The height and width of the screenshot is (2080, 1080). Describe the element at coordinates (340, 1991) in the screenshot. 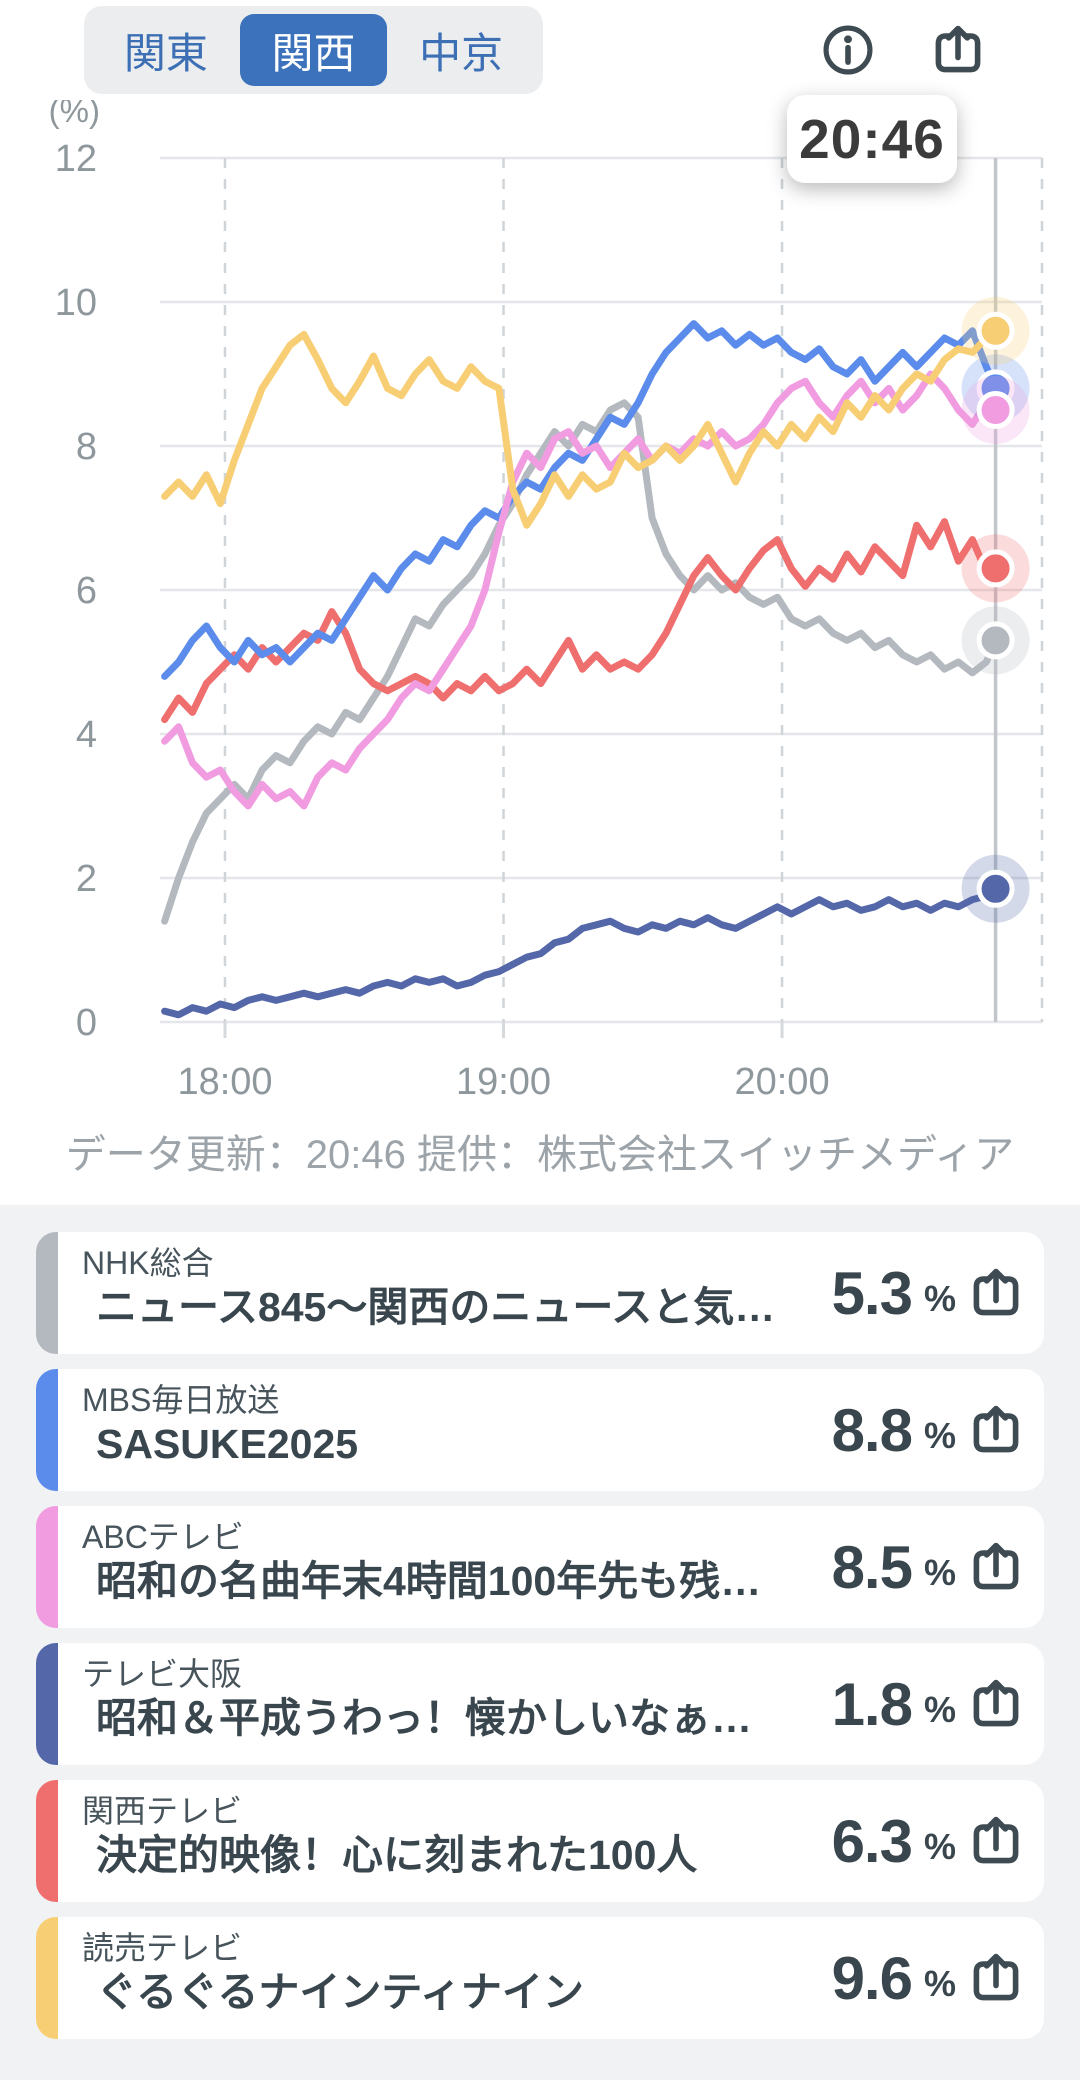

I see `program-title: ぐるぐるナインティナイン` at that location.